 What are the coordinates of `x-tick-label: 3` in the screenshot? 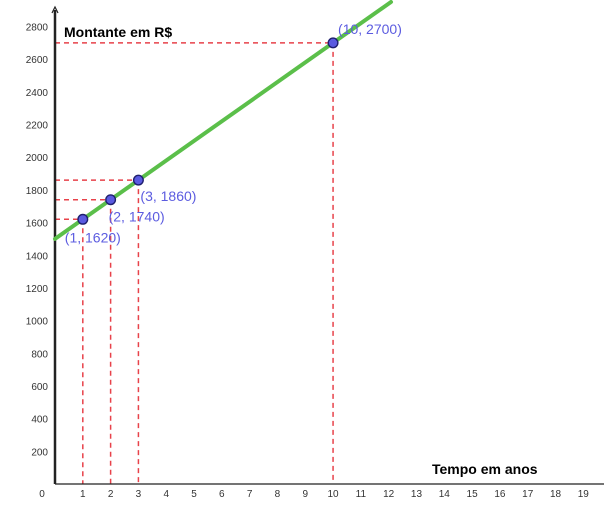 It's located at (139, 494).